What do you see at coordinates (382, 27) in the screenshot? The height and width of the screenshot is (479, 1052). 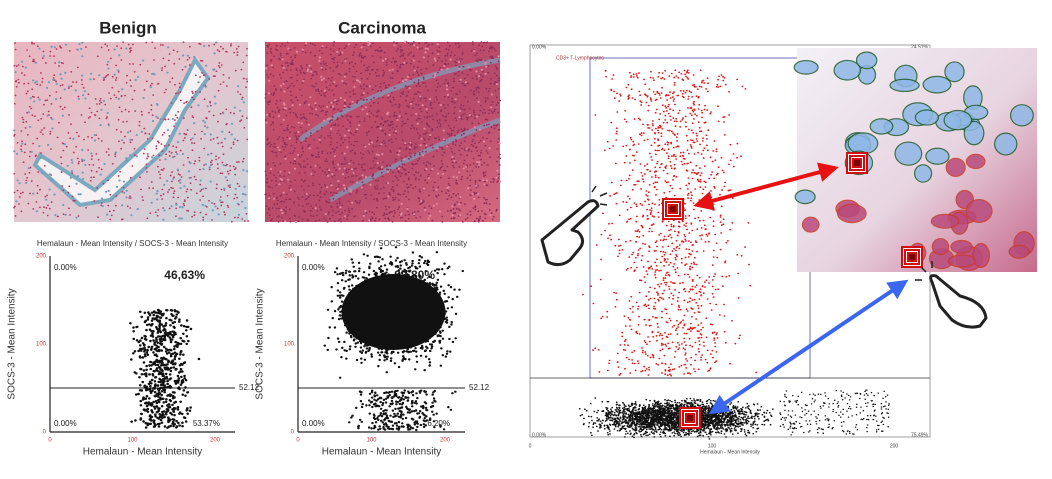 I see `panel-title: Carcinoma` at bounding box center [382, 27].